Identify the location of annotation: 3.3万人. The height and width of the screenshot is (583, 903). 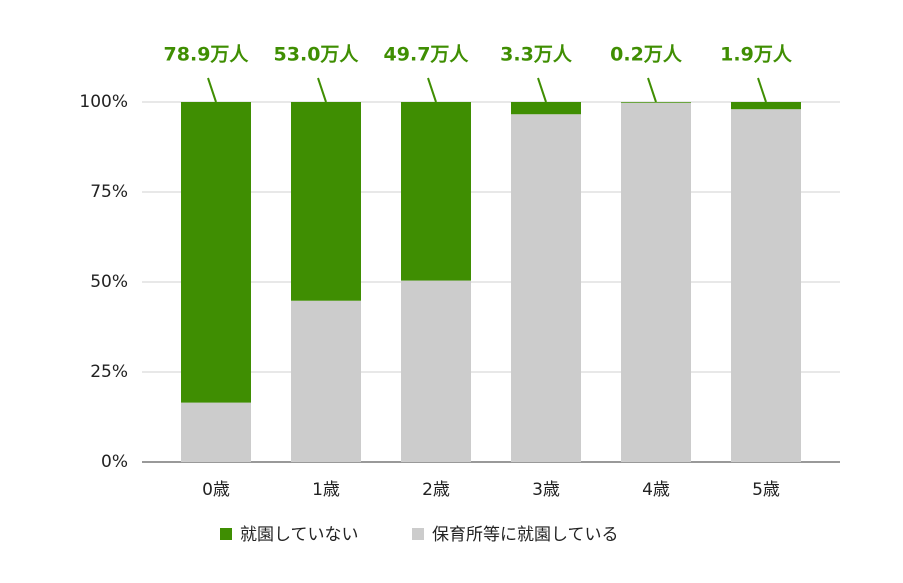
(536, 55).